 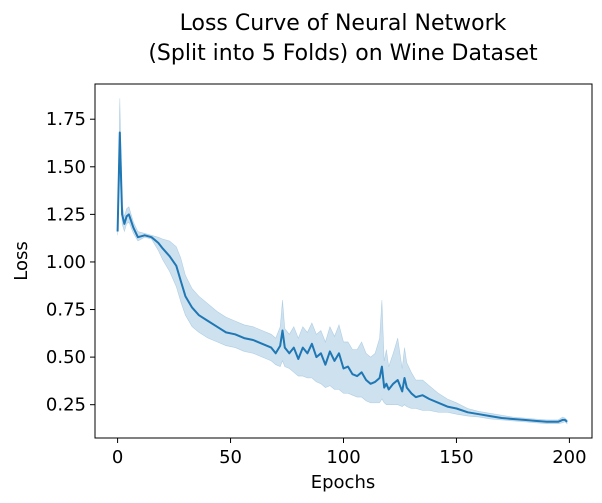 I want to click on chart-title-line2: (Split into 5 Folds) on Wine Dataset, so click(x=343, y=53).